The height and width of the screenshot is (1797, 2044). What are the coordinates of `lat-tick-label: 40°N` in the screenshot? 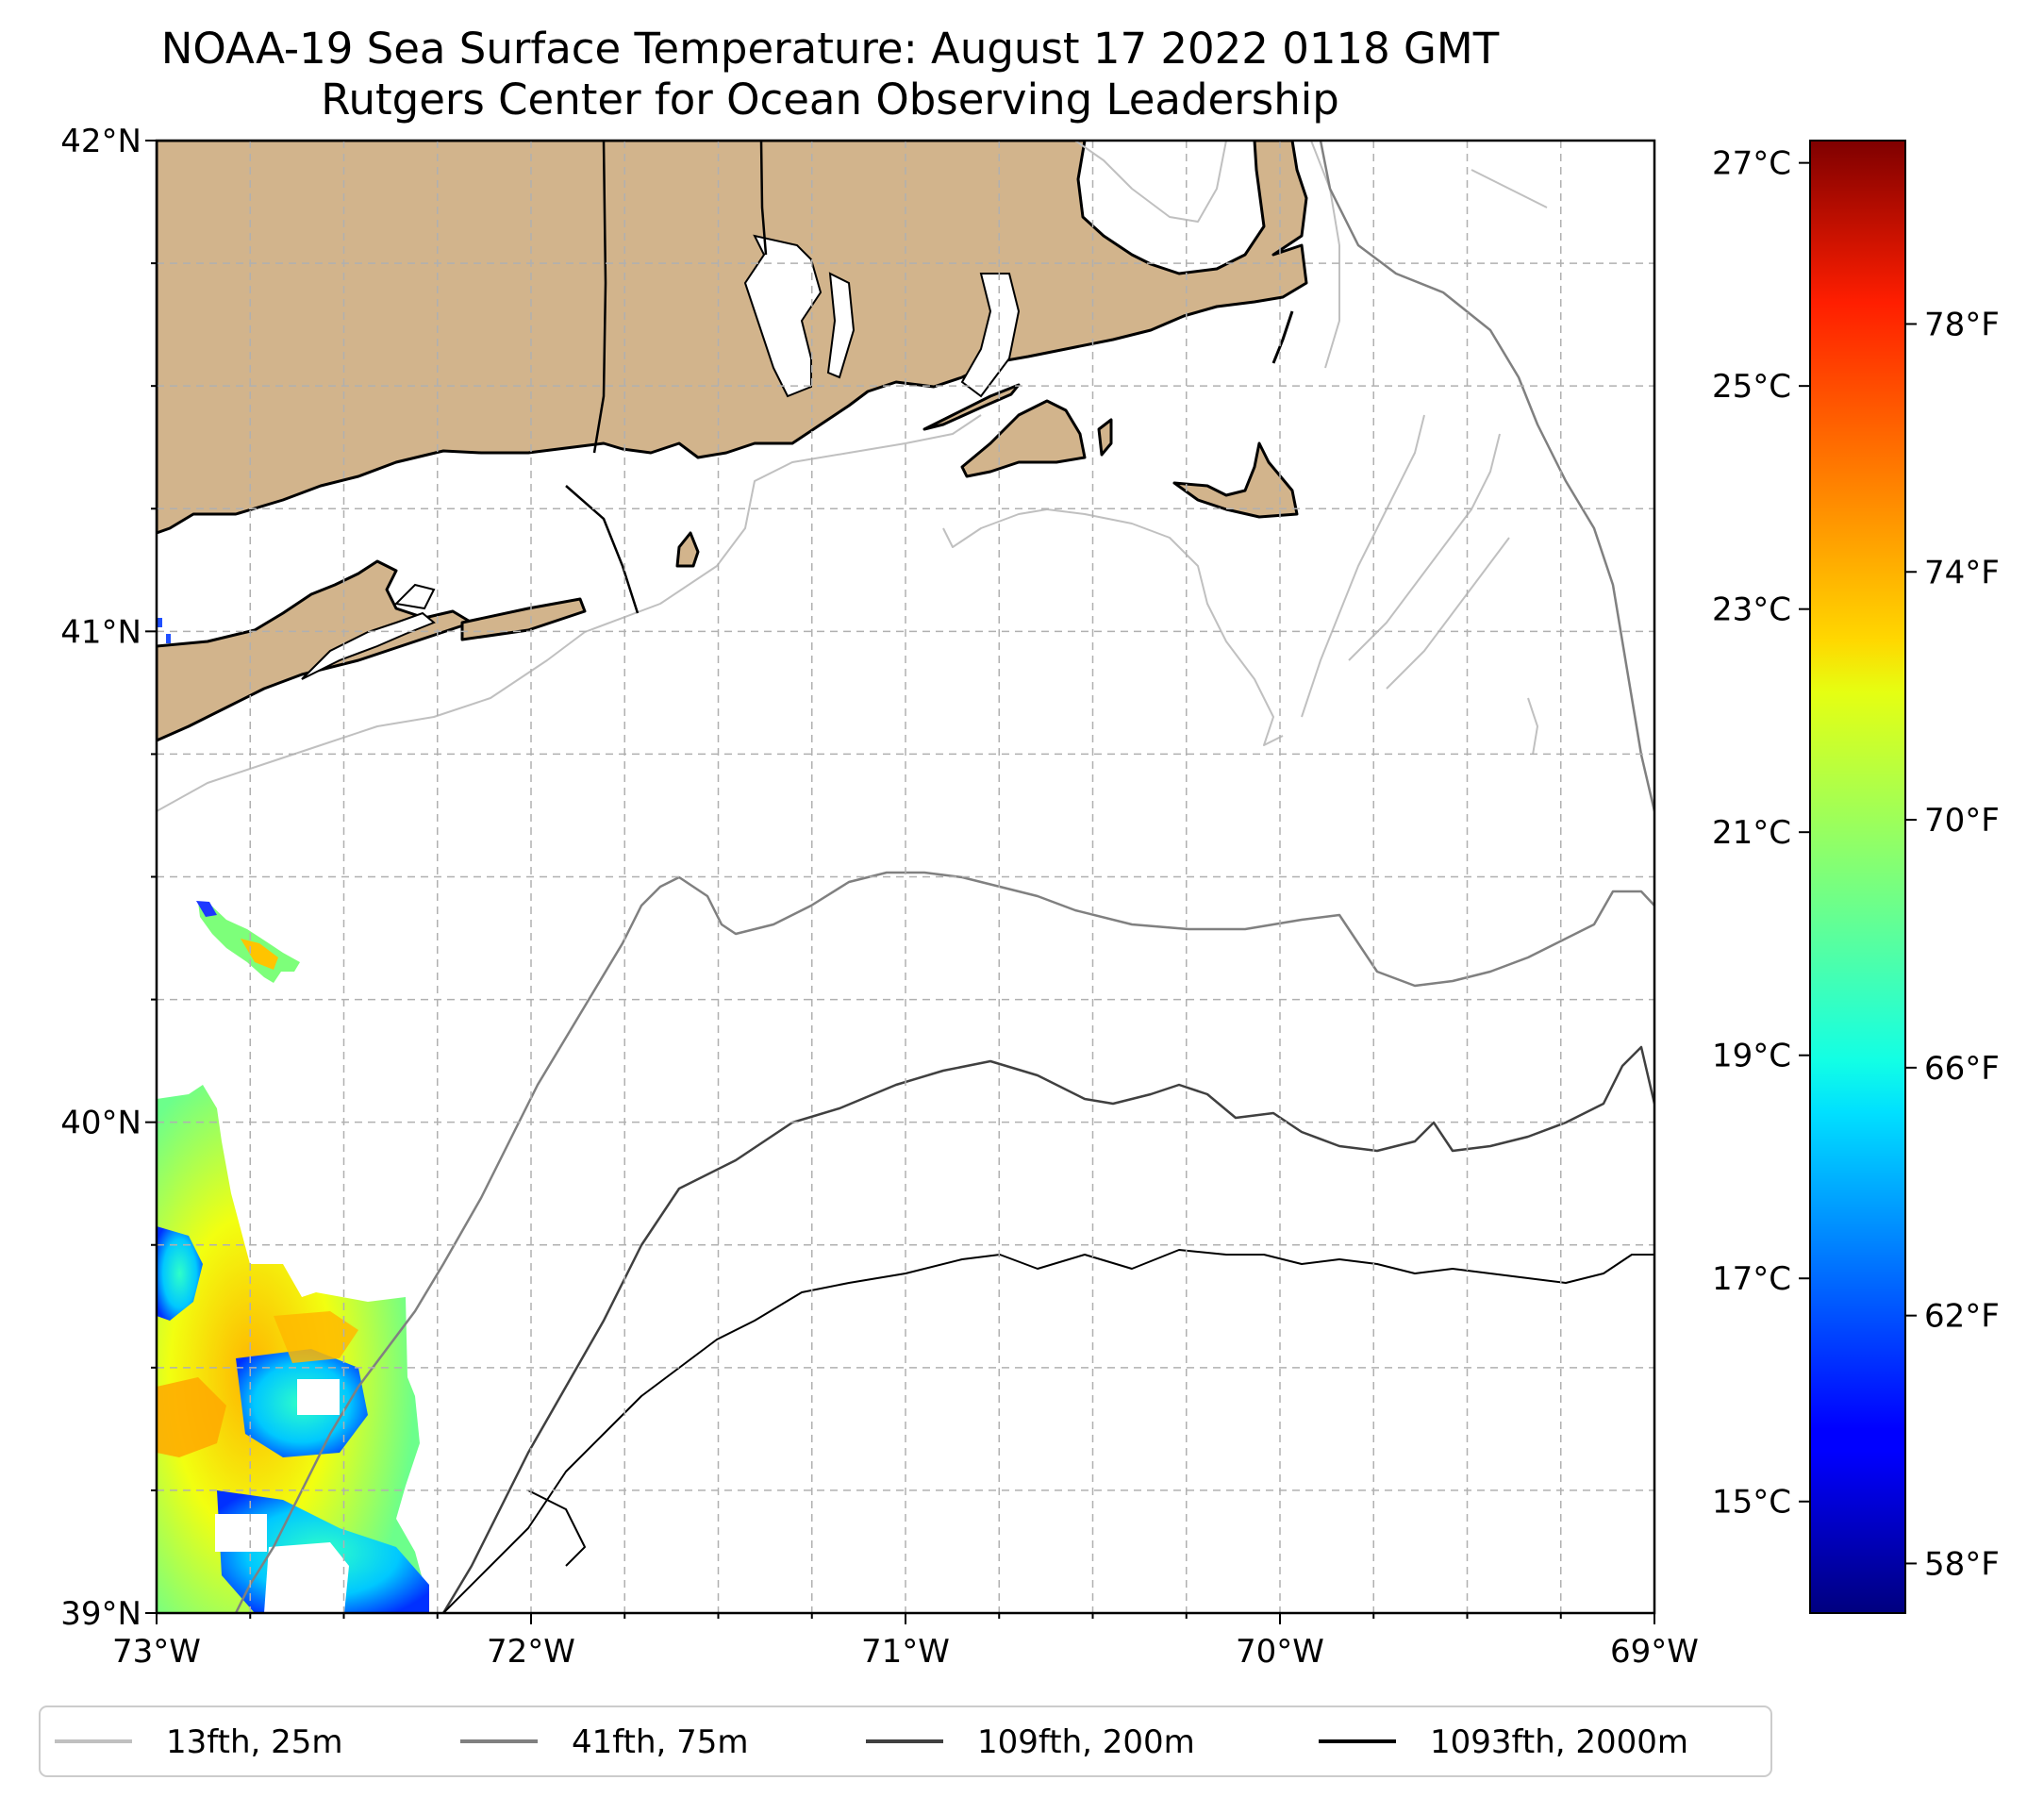 It's located at (100, 1123).